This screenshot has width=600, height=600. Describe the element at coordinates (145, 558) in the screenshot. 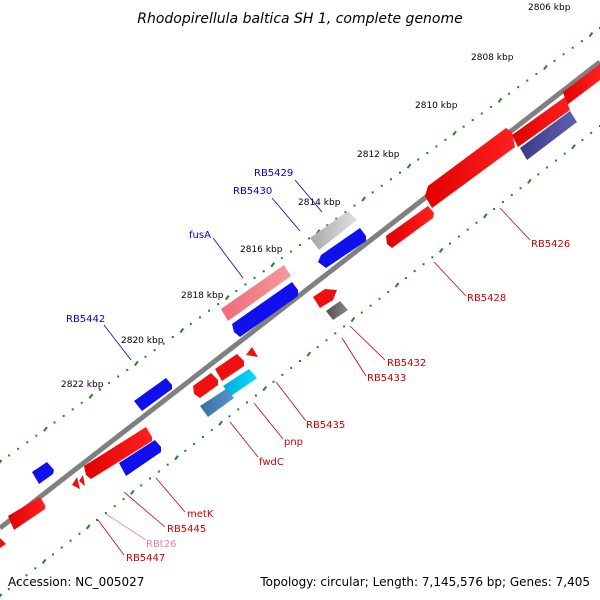

I see `gene-label-rb5447: RB5447` at that location.